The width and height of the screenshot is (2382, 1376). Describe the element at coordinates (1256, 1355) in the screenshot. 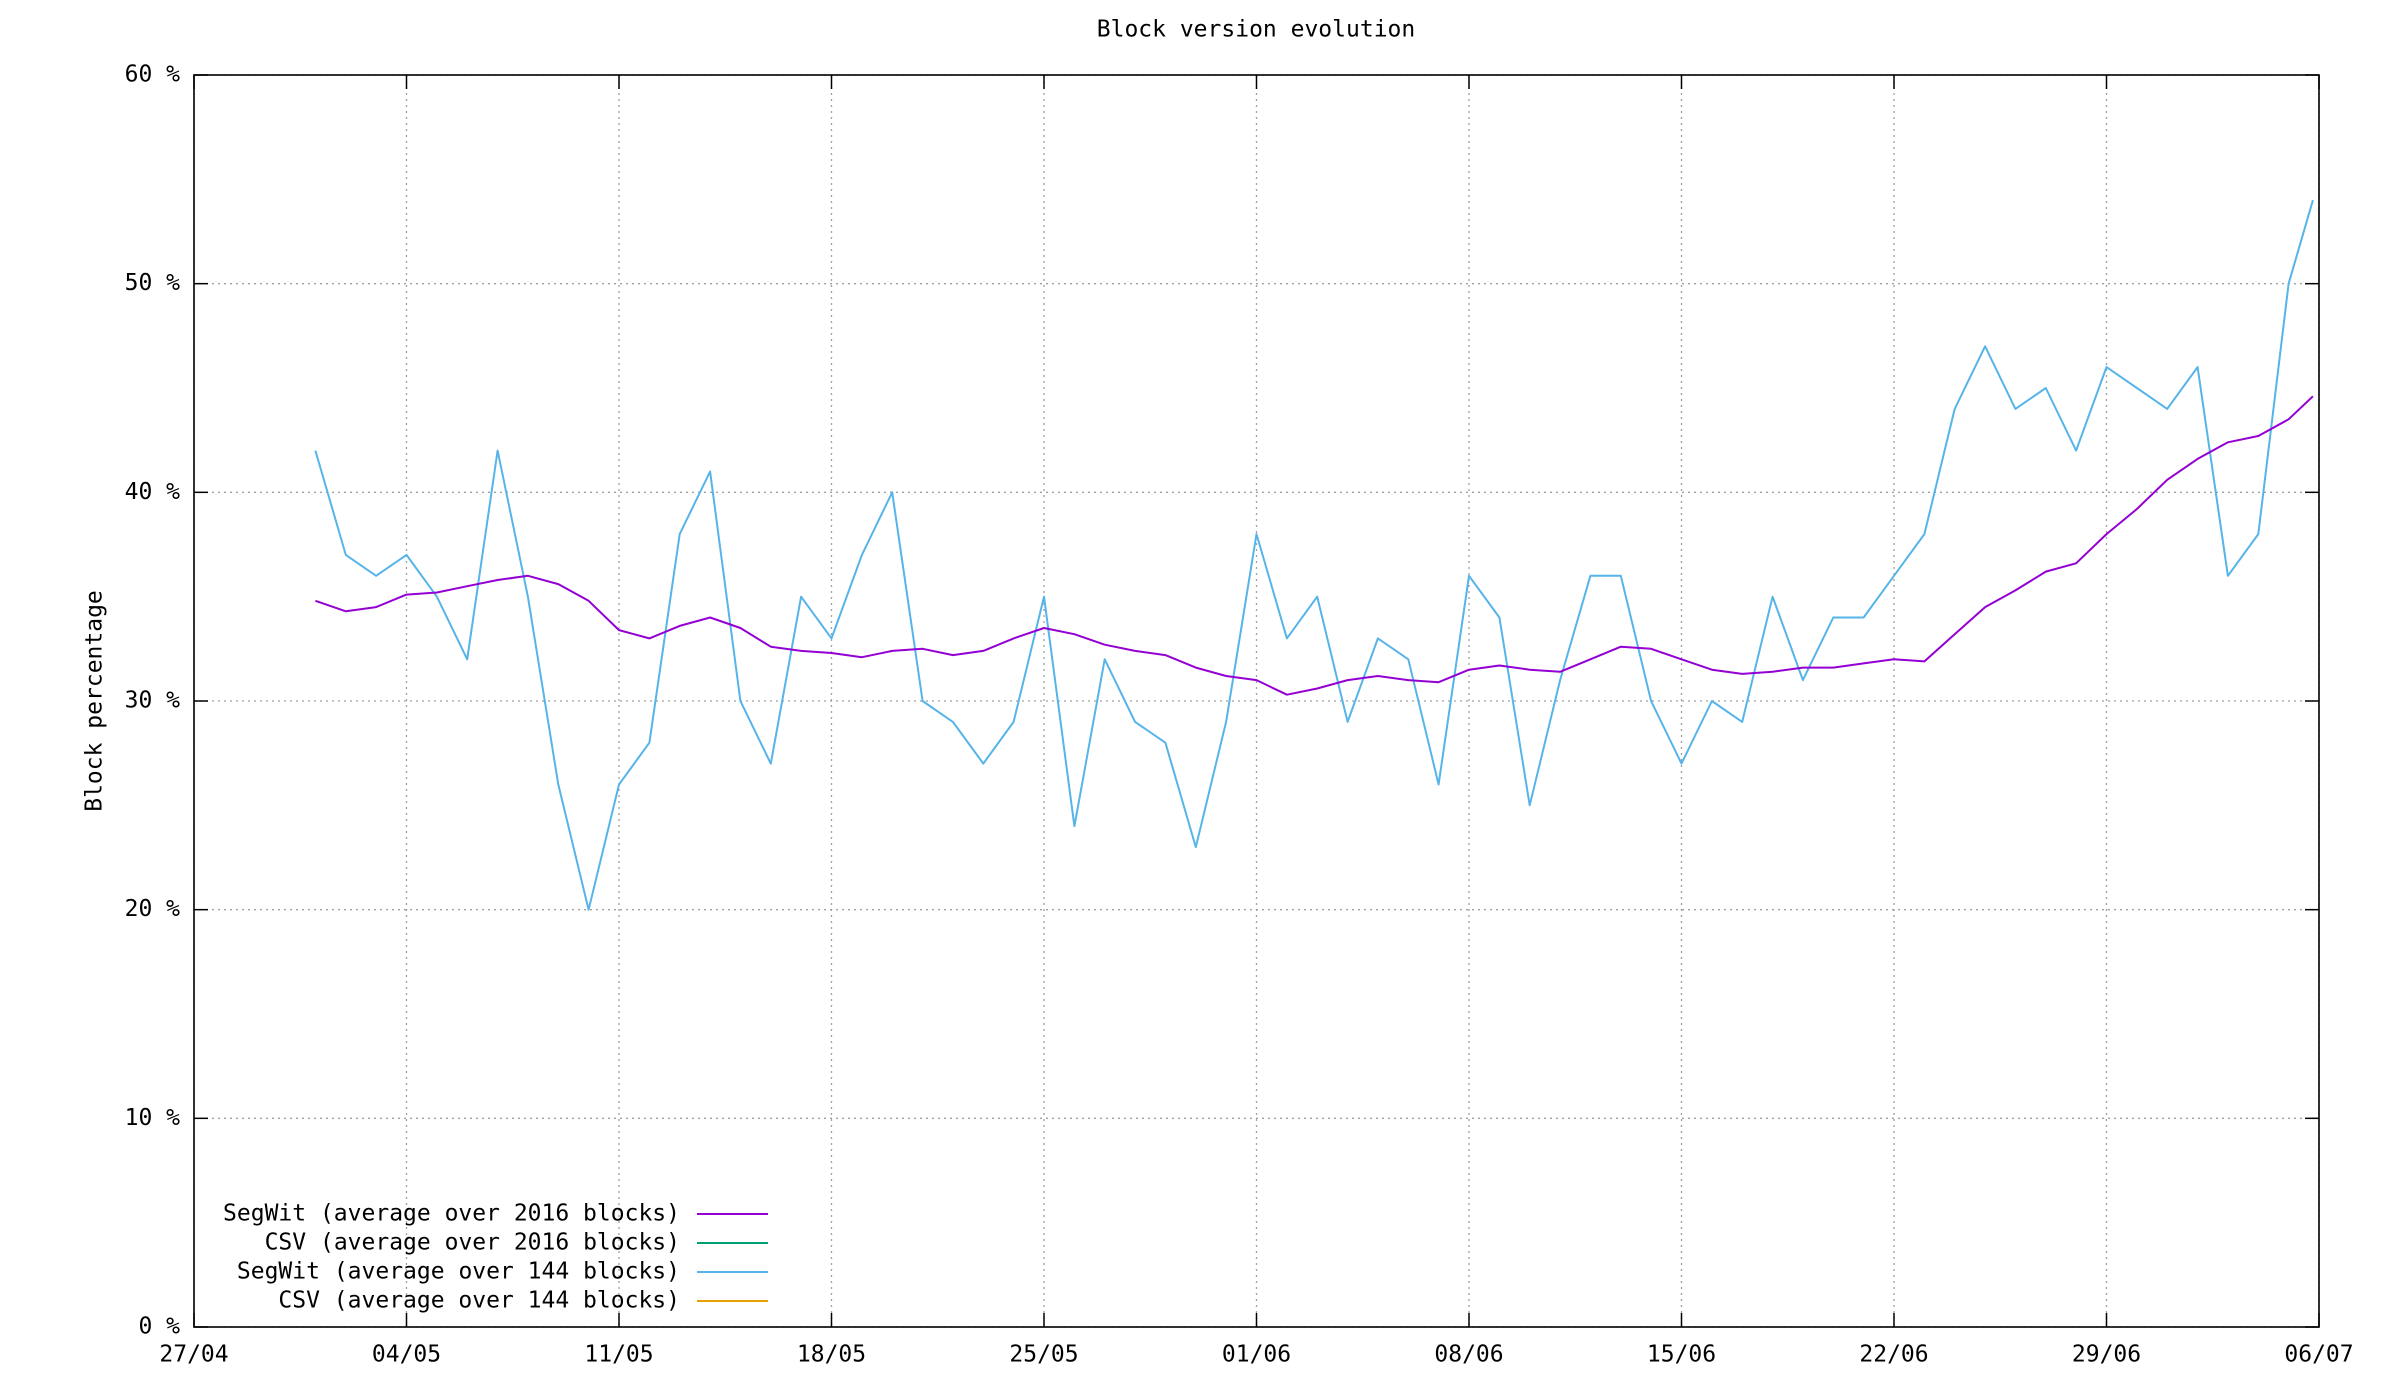

I see `x-tick-label: 01/06` at that location.